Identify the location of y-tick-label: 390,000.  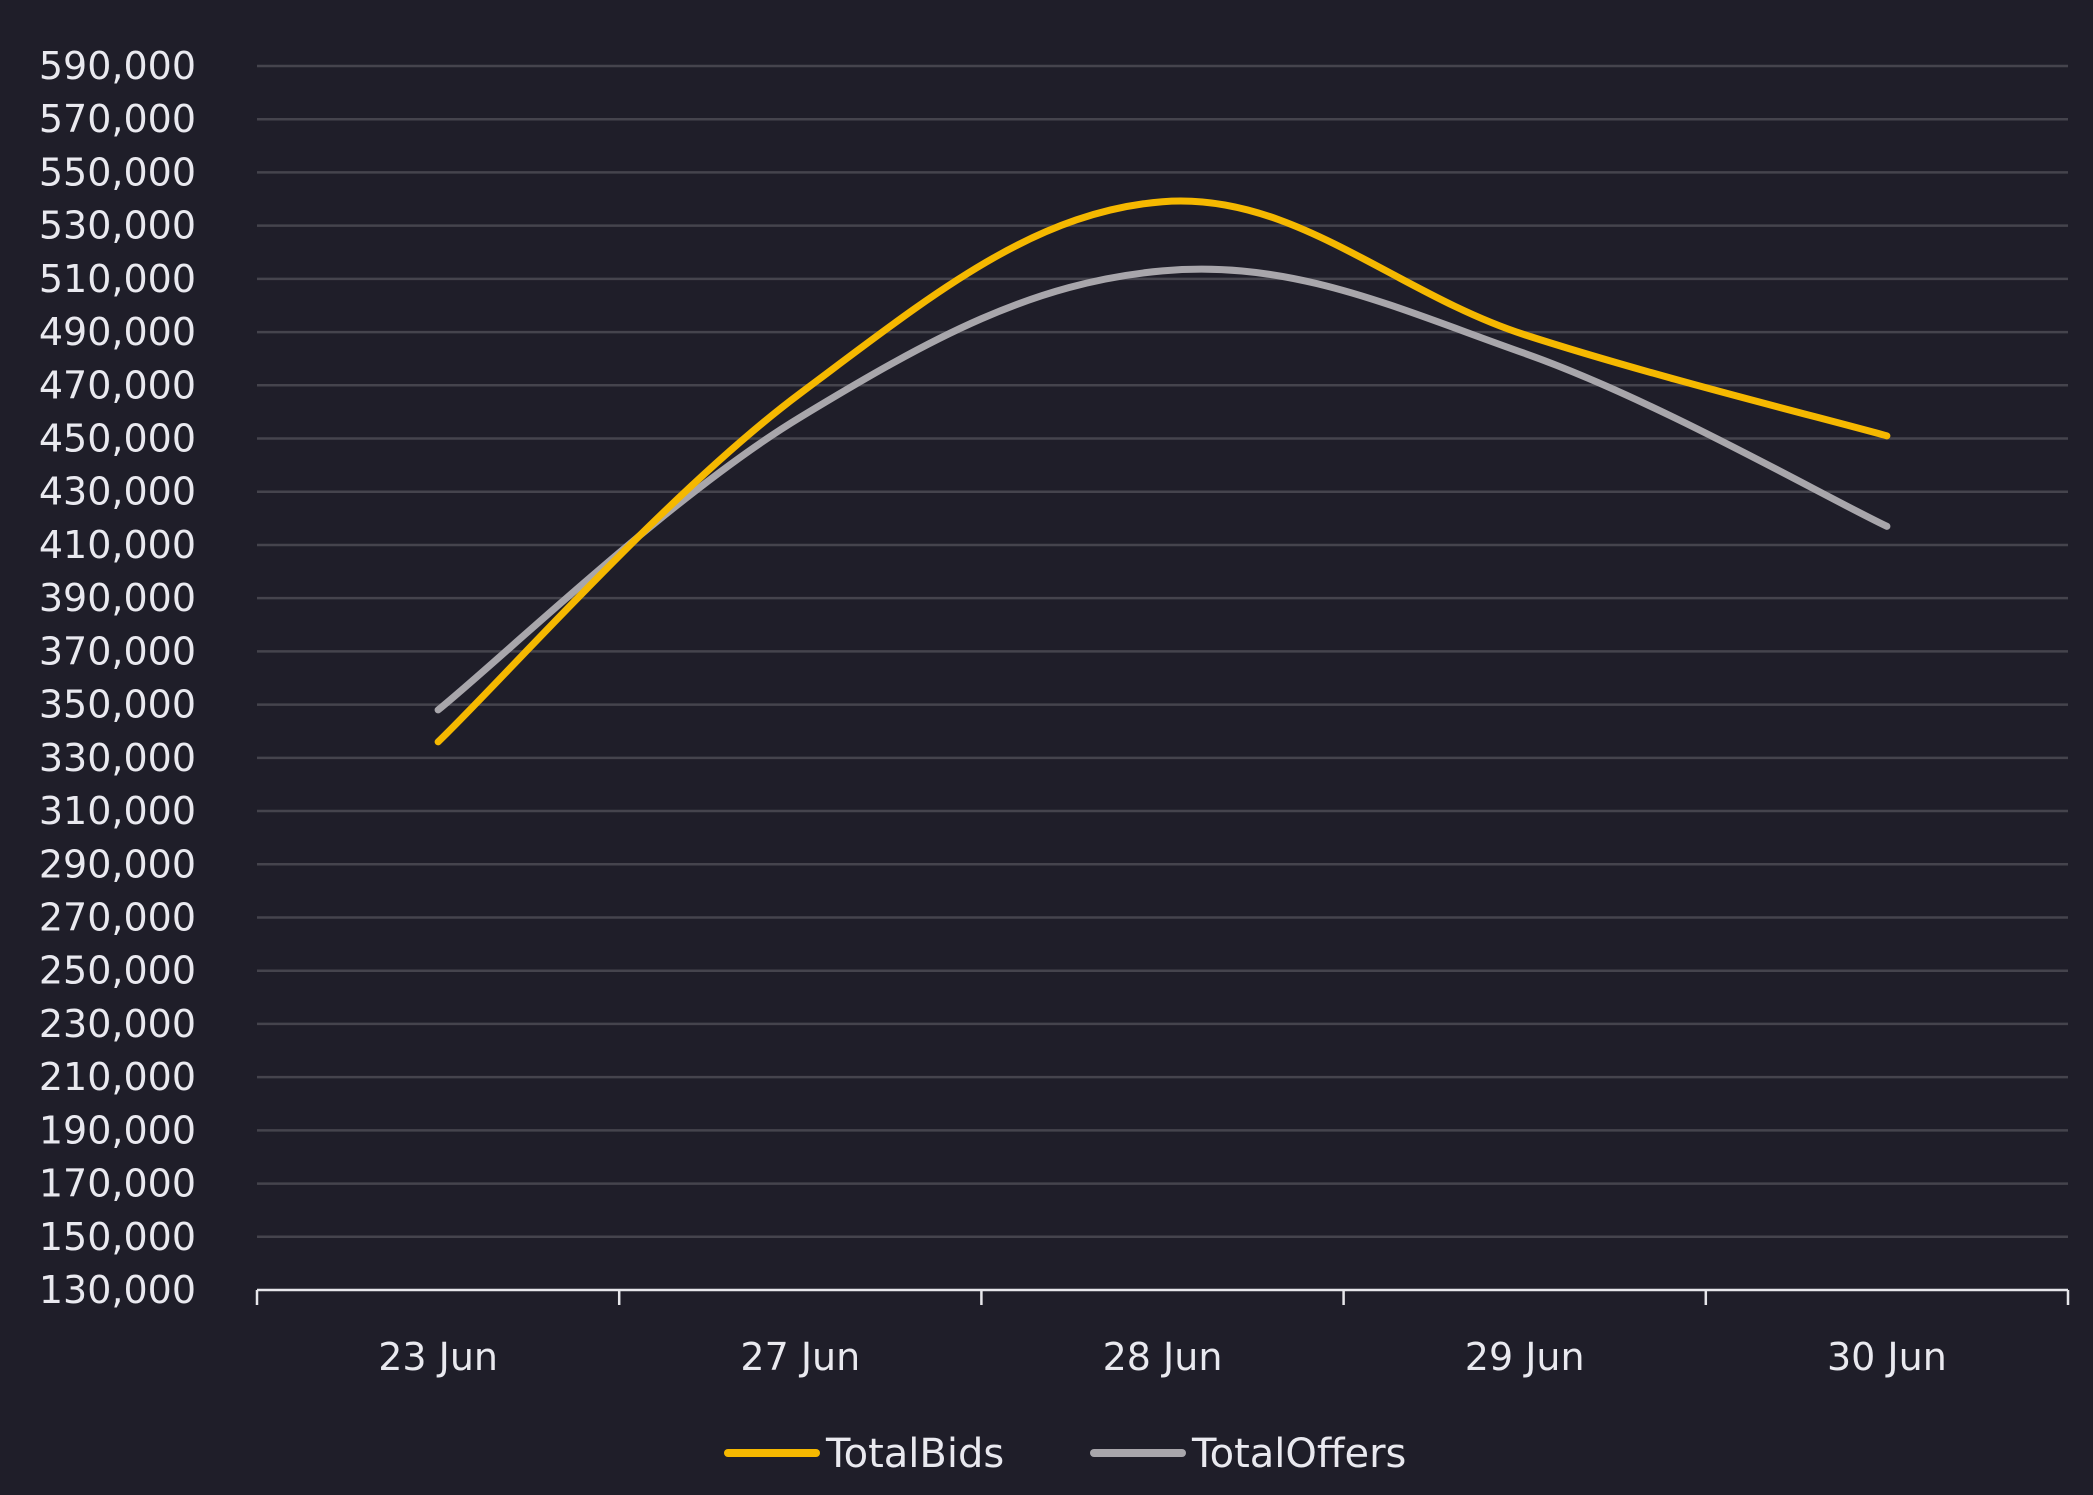
(117, 598).